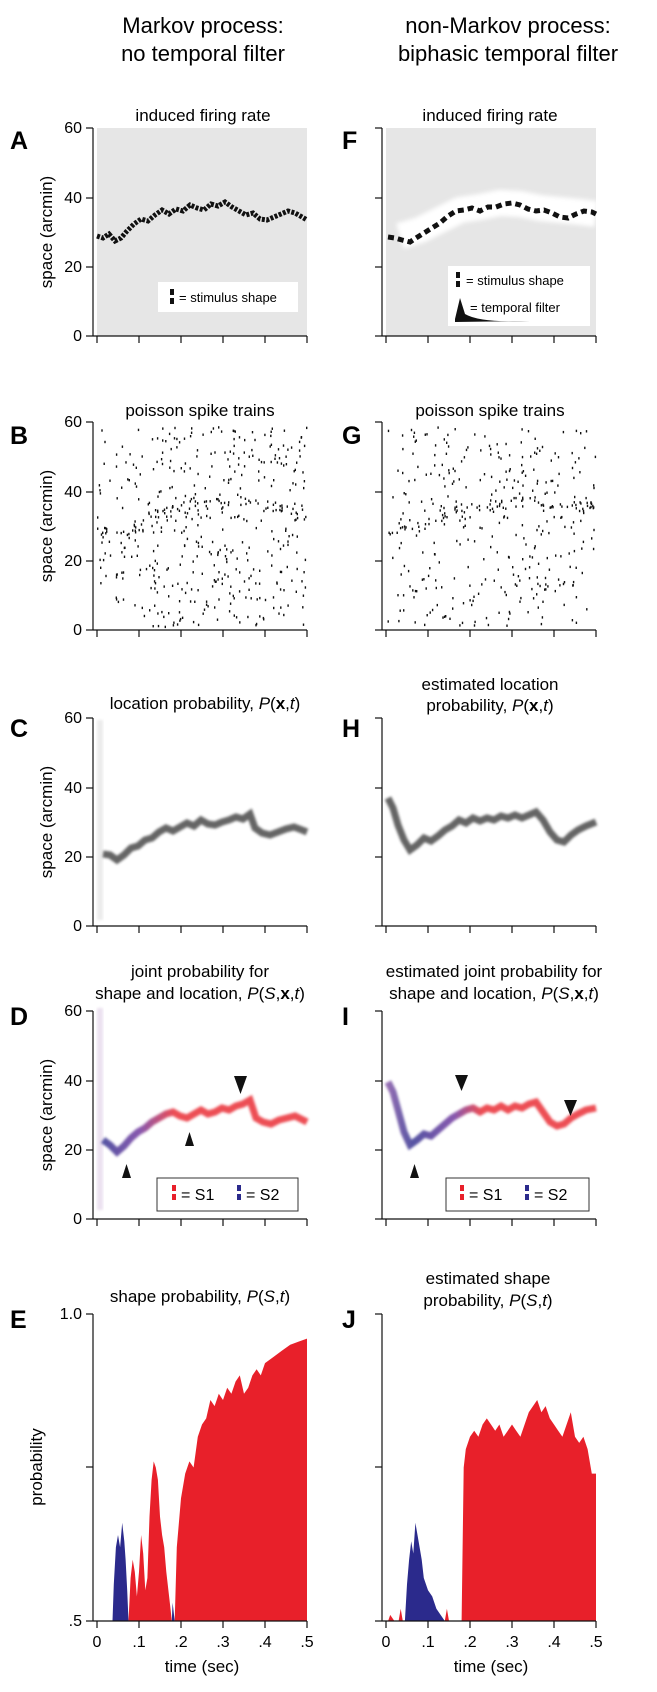 The image size is (657, 1692). Describe the element at coordinates (239, 1188) in the screenshot. I see `s2-icon` at that location.